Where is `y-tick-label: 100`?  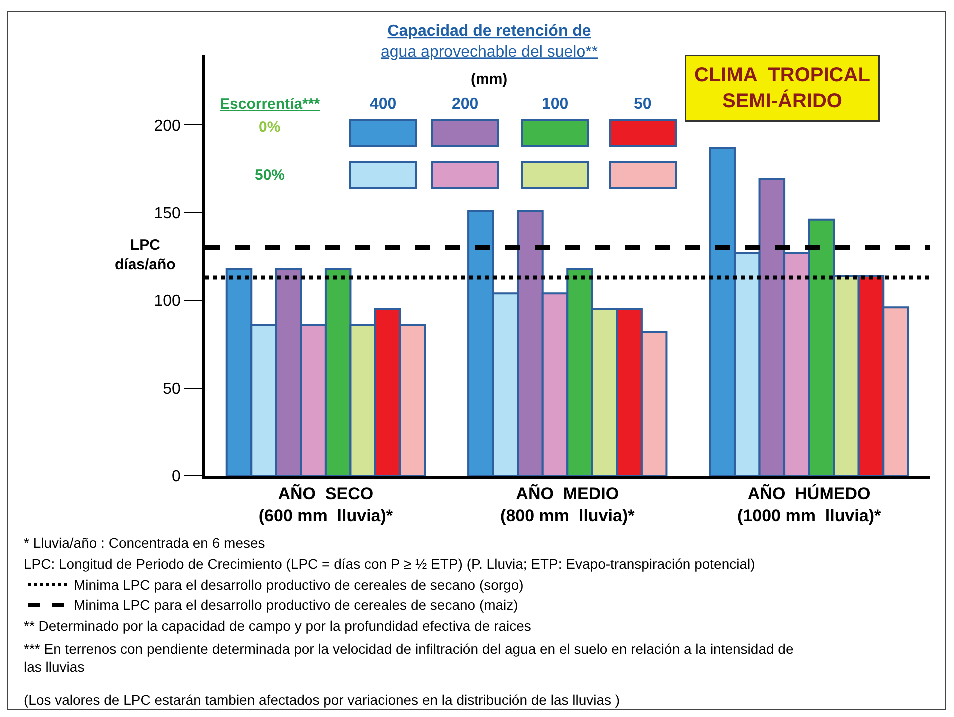 y-tick-label: 100 is located at coordinates (168, 301).